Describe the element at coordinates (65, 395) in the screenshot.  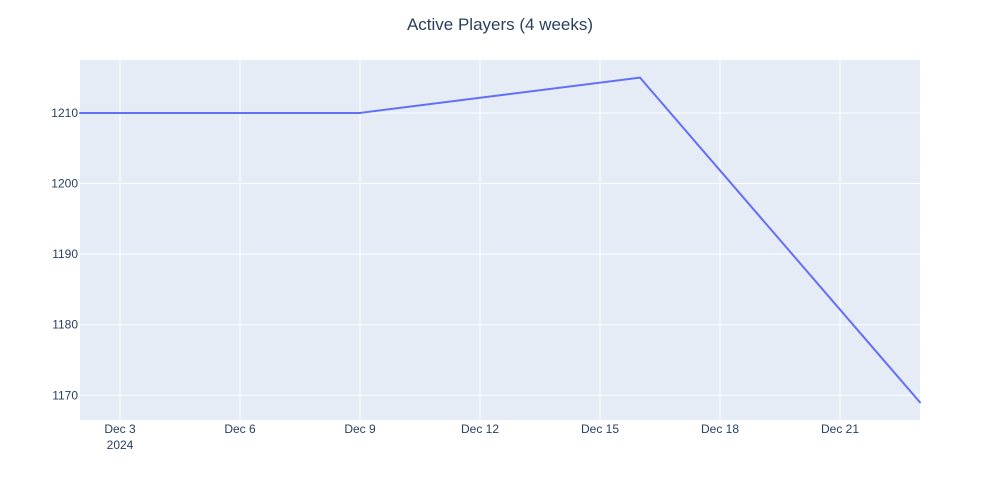
I see `y-tick-label: 1170` at that location.